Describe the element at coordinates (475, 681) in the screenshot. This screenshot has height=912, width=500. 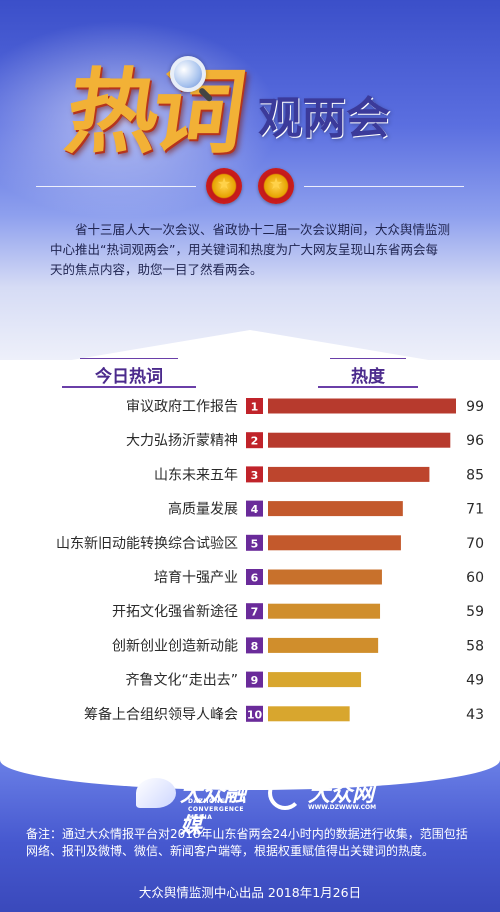
I see `heat-value: 49` at that location.